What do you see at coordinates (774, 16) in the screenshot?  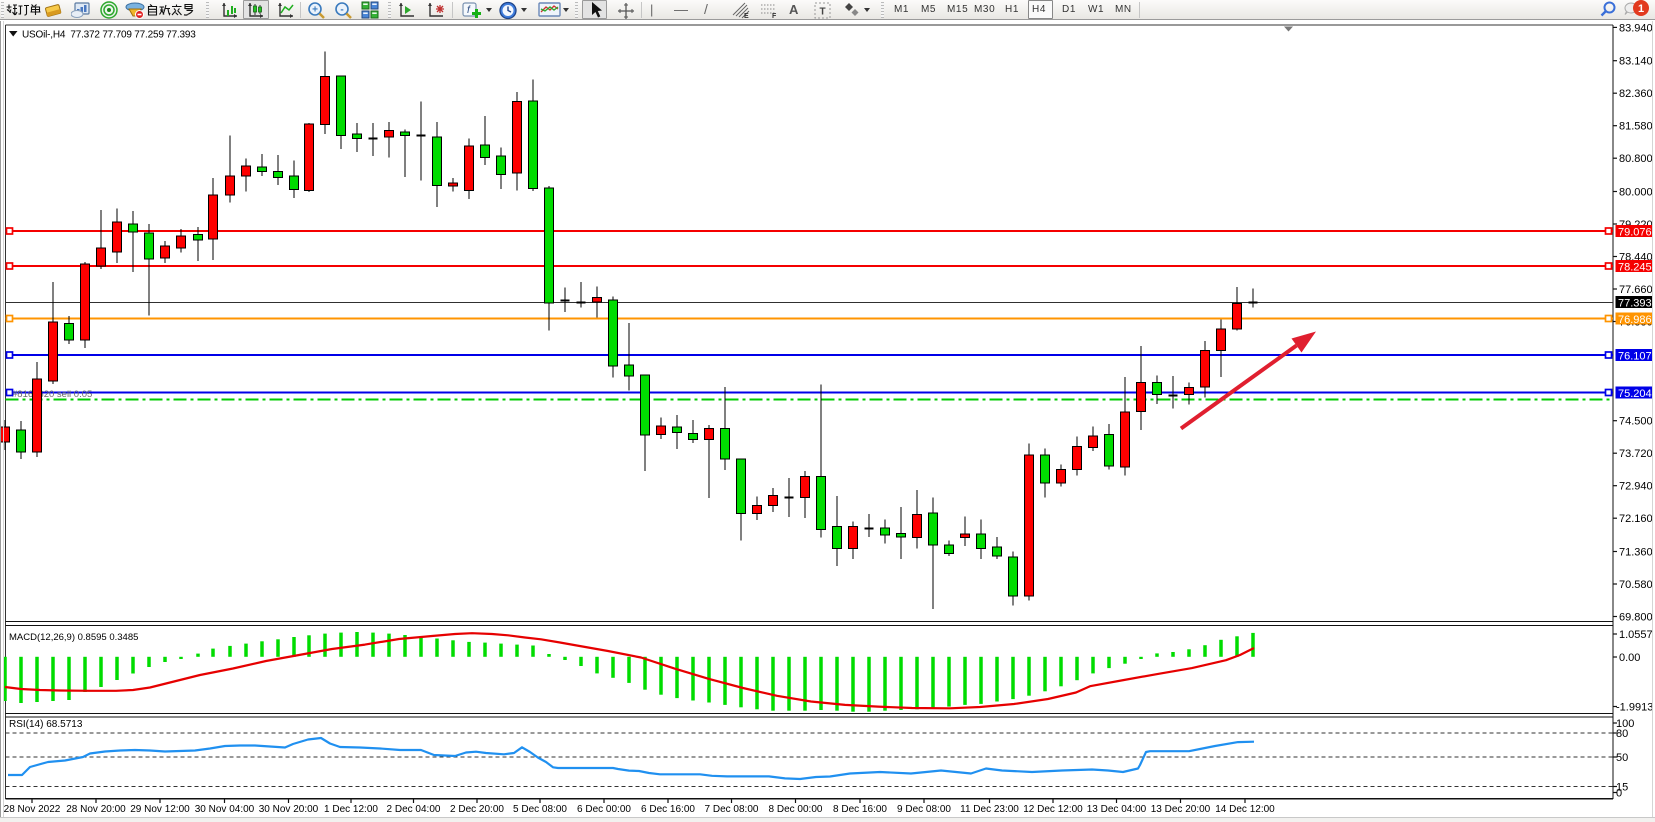 I see `svg-text: F` at bounding box center [774, 16].